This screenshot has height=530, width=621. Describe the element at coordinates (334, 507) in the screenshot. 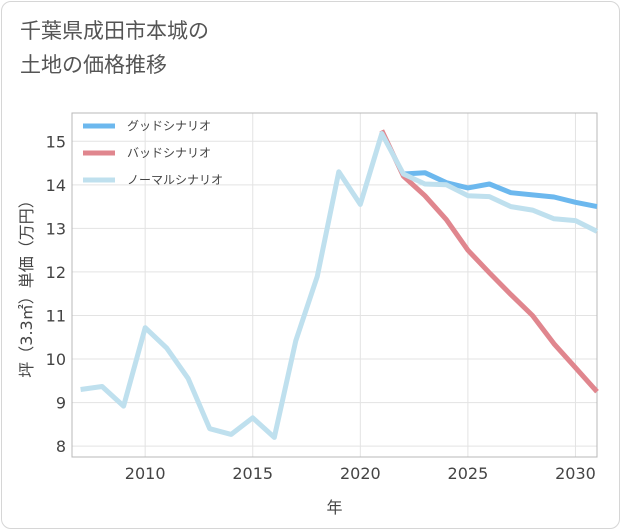

I see `x-axis-title: 年` at that location.